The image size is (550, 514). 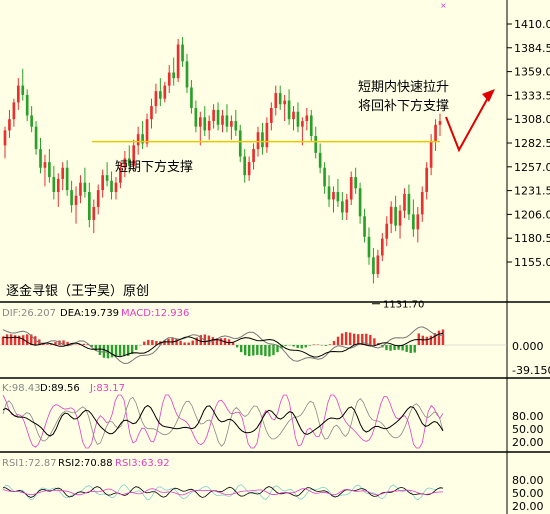 I want to click on rsi1-line, so click(x=223, y=492).